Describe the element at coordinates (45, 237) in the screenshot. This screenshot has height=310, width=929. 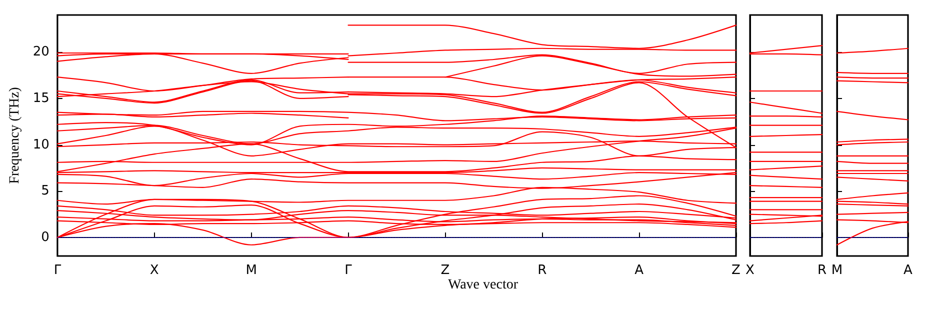
I see `y-tick-label: 0` at that location.